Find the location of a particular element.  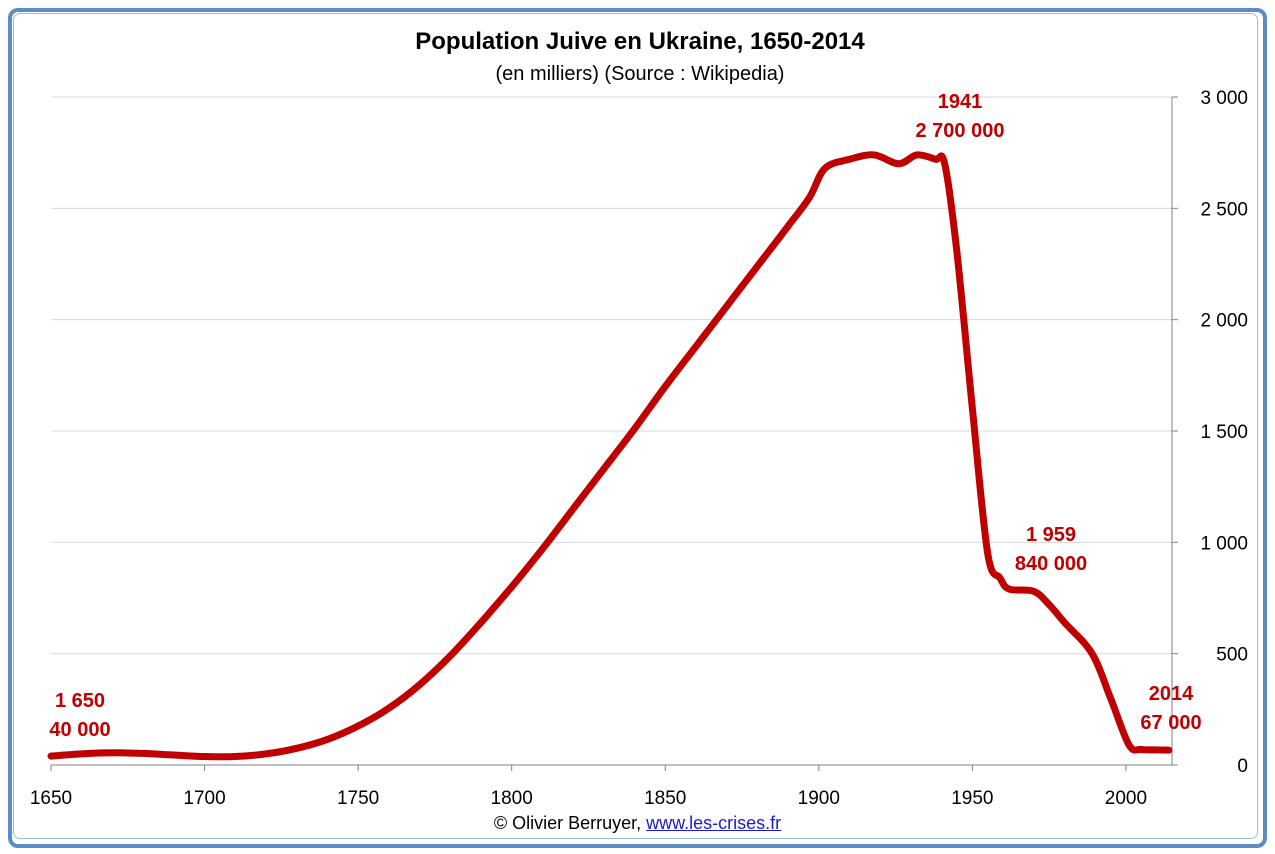

x-tick-label: 1650 is located at coordinates (51, 798).